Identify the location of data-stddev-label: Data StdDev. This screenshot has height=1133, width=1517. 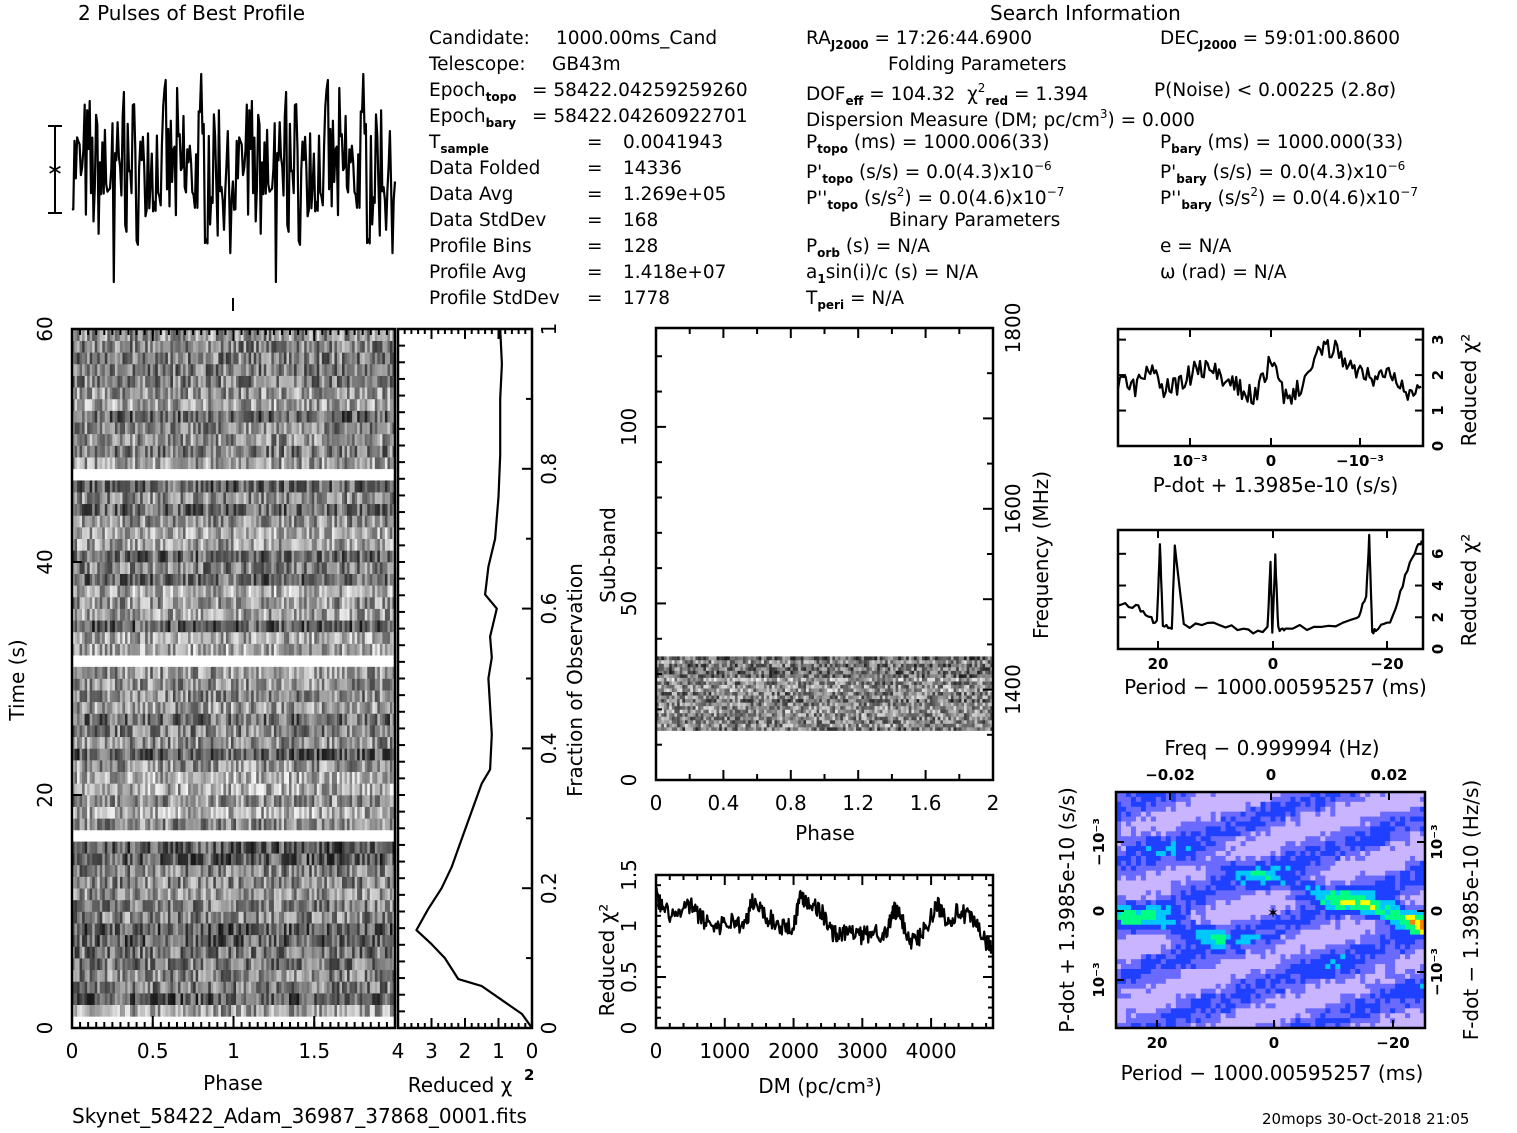
(488, 220).